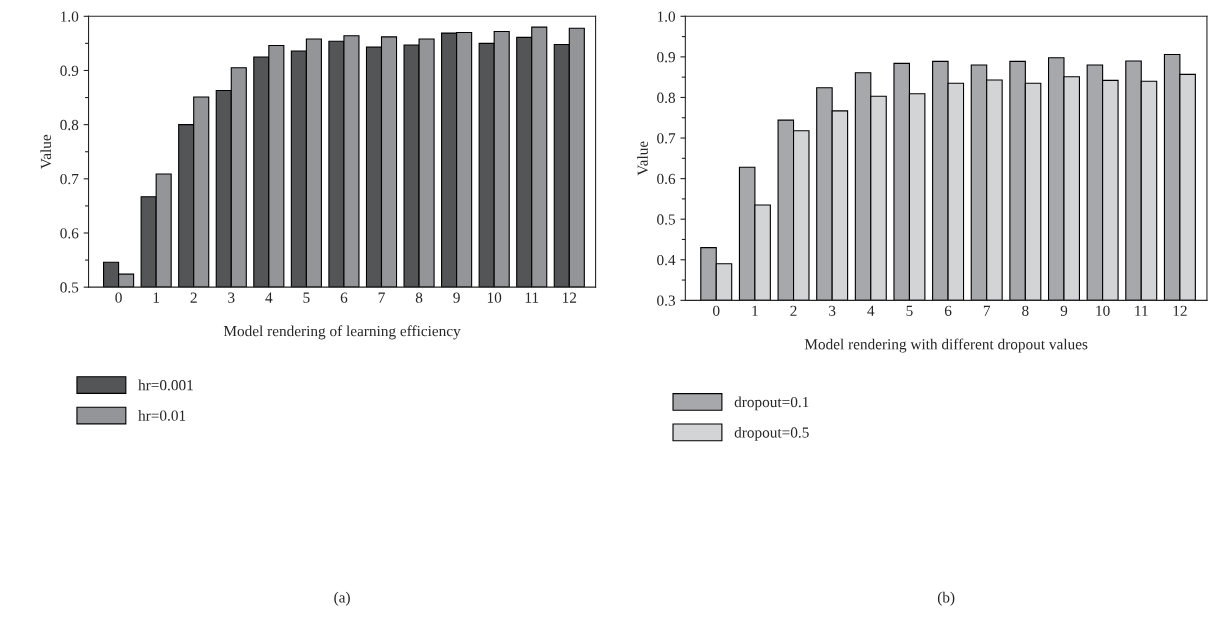  Describe the element at coordinates (165, 385) in the screenshot. I see `legend-label: hr=0.001` at that location.